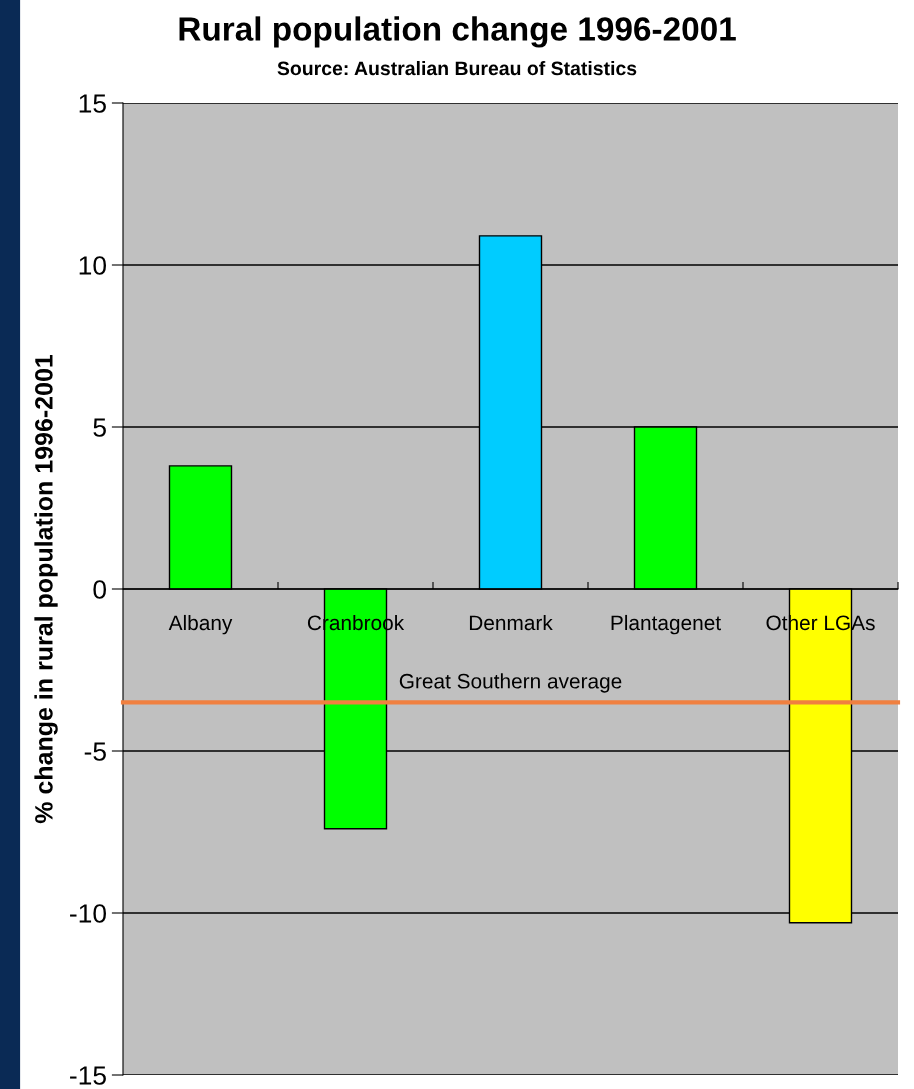 The width and height of the screenshot is (914, 1089). I want to click on y-axis-title: % change in rural population 1996-2001, so click(46, 589).